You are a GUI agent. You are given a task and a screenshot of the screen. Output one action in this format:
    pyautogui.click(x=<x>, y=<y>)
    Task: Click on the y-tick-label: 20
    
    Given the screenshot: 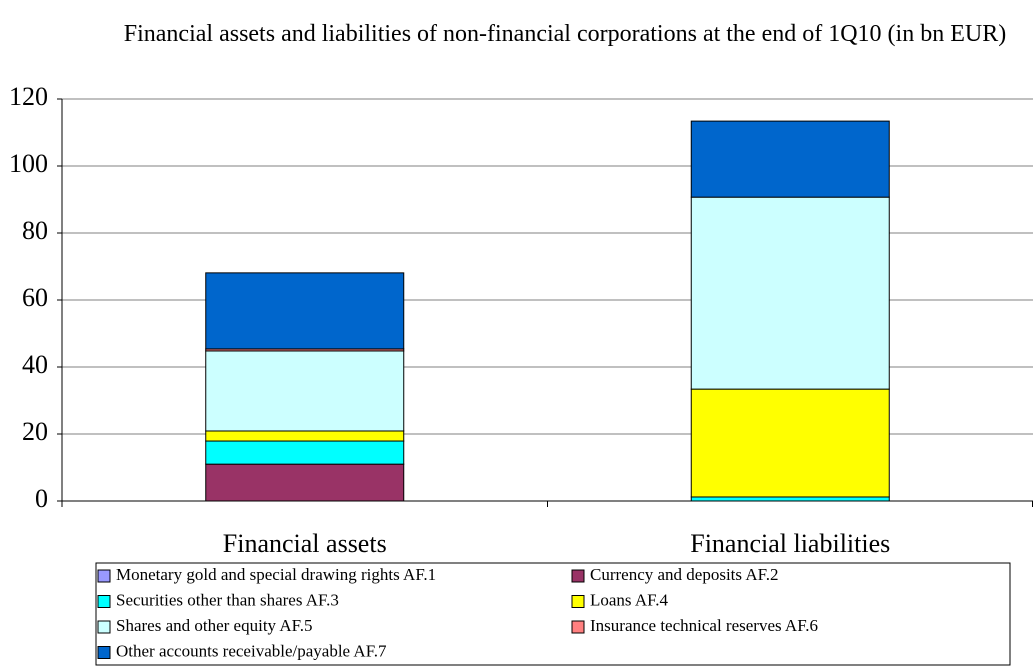 What is the action you would take?
    pyautogui.click(x=35, y=431)
    